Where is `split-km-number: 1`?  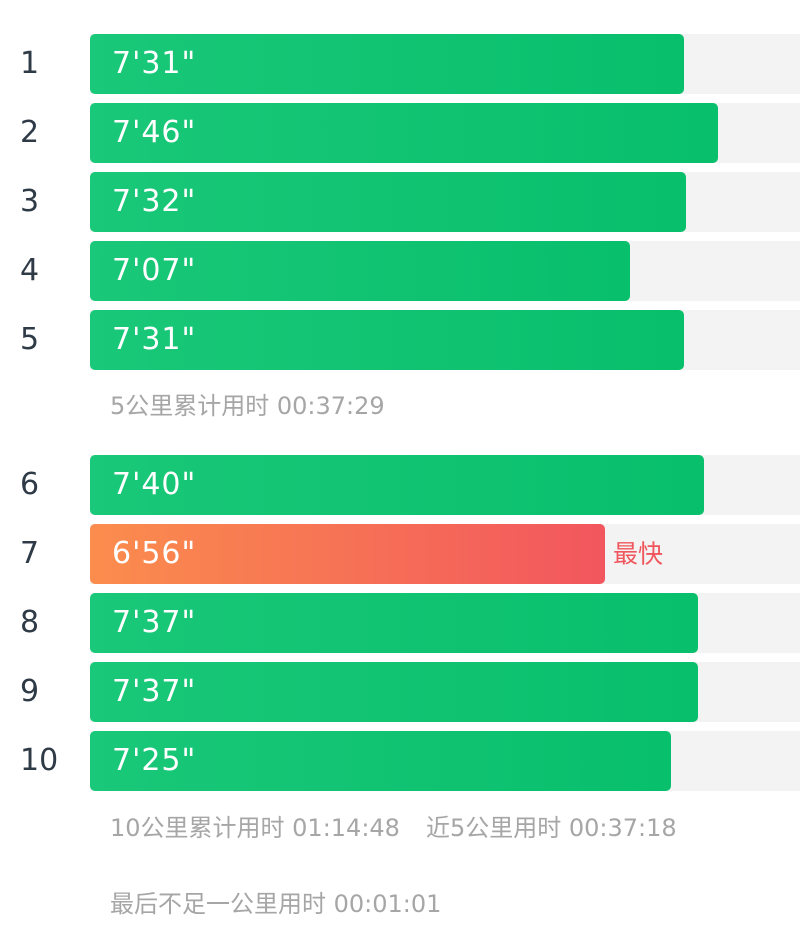 split-km-number: 1 is located at coordinates (30, 63).